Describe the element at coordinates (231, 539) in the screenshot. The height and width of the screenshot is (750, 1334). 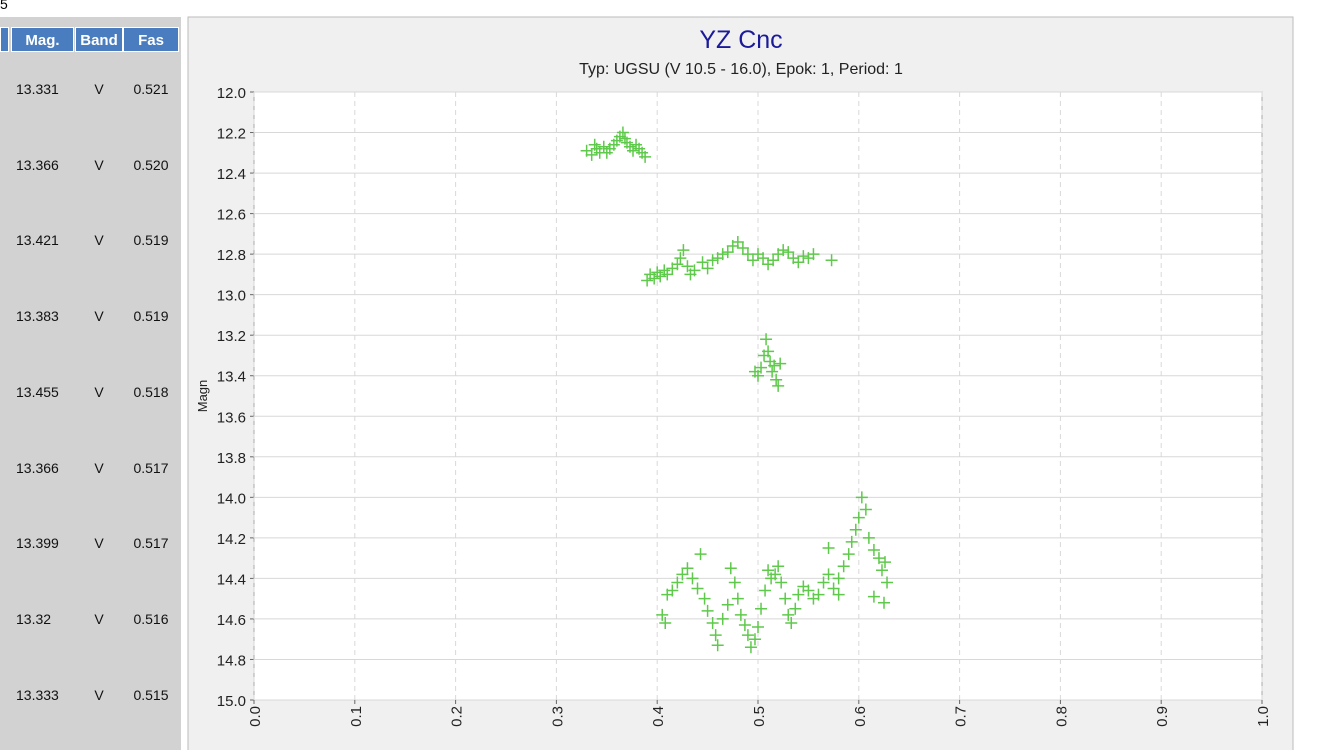
I see `y-tick-label: 14.2` at that location.